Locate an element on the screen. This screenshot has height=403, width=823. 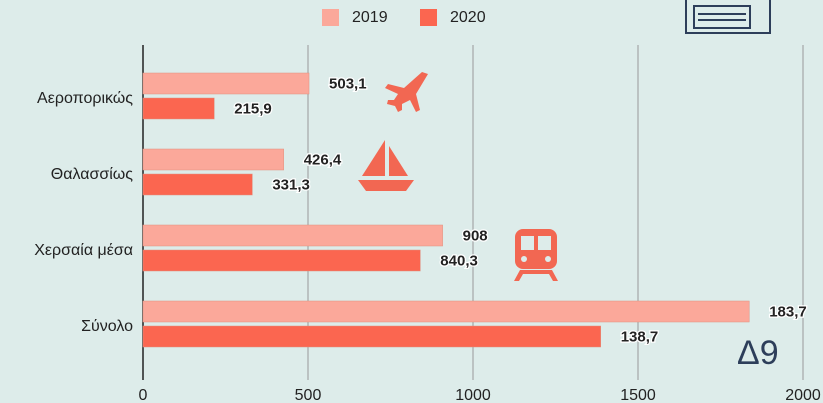
x-tick-label: 2000 is located at coordinates (803, 395).